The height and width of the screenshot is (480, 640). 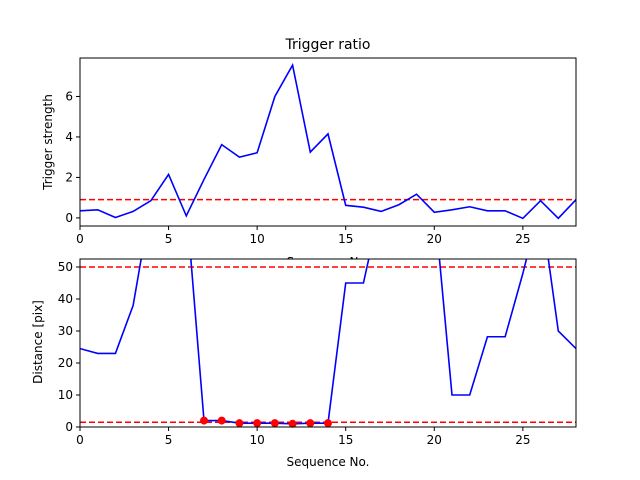 I want to click on bottom-x-tick-label: 0, so click(x=80, y=440).